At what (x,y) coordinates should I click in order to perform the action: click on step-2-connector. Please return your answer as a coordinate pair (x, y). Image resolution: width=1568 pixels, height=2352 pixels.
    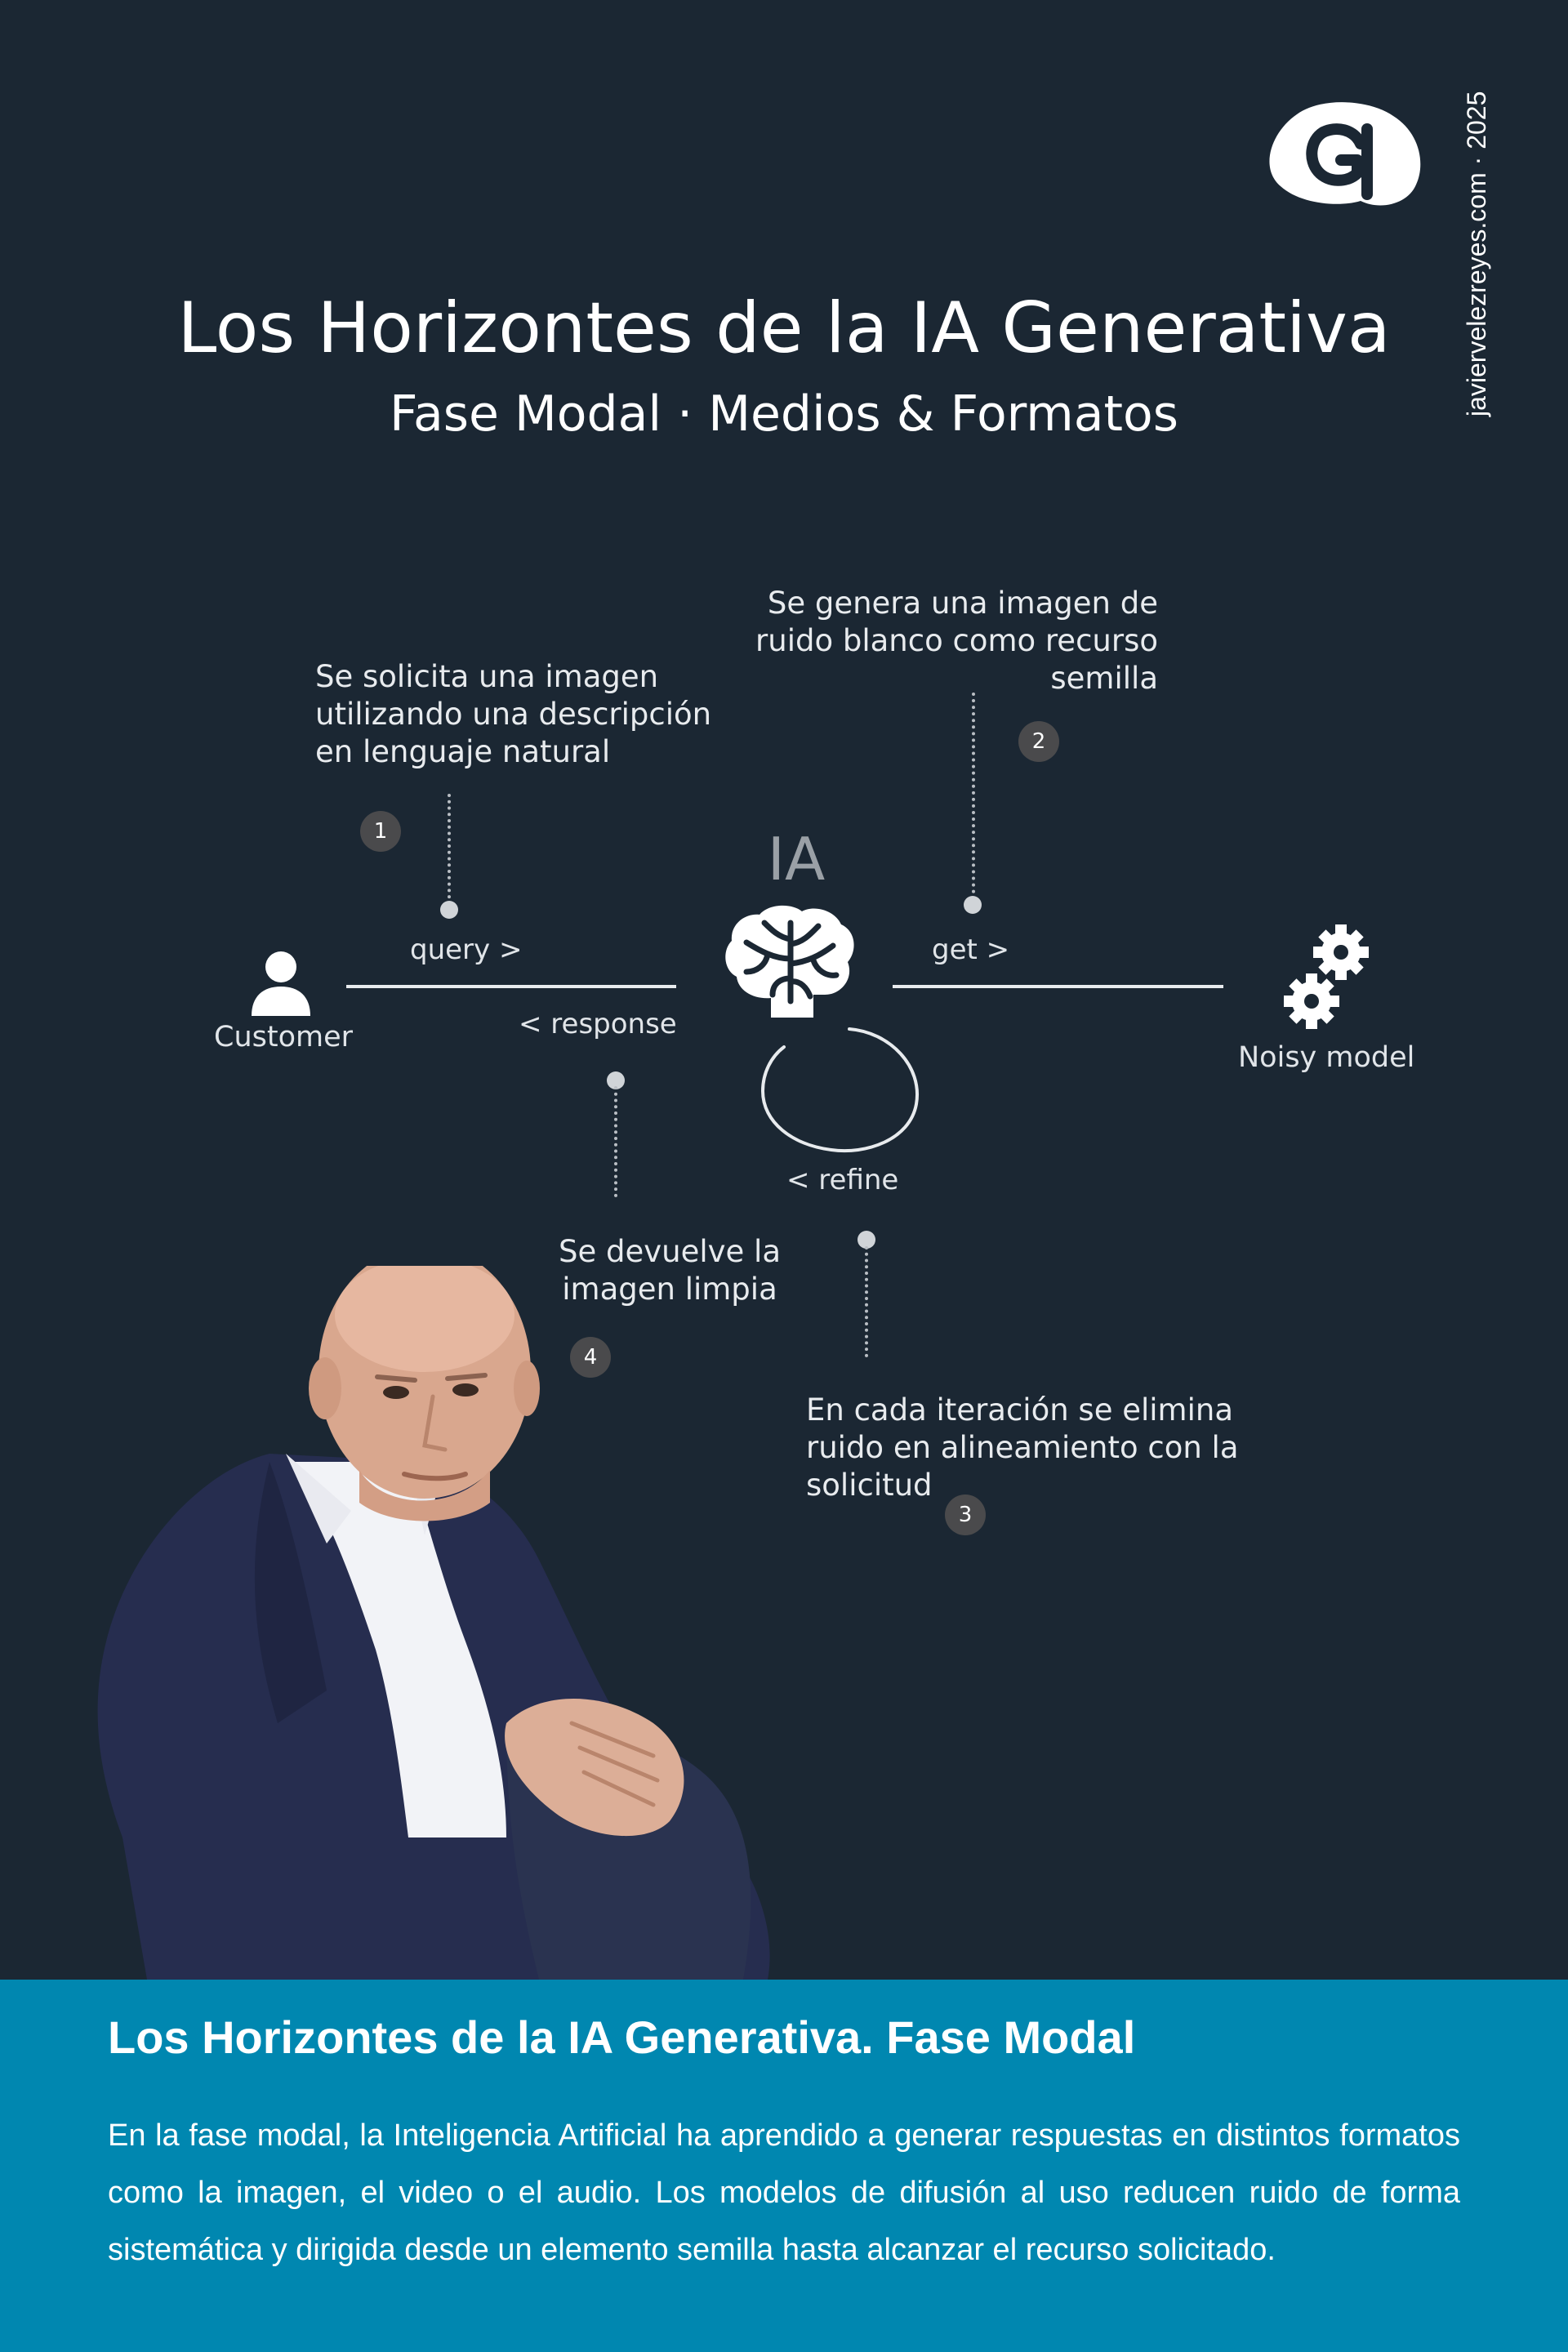
    Looking at the image, I should click on (973, 796).